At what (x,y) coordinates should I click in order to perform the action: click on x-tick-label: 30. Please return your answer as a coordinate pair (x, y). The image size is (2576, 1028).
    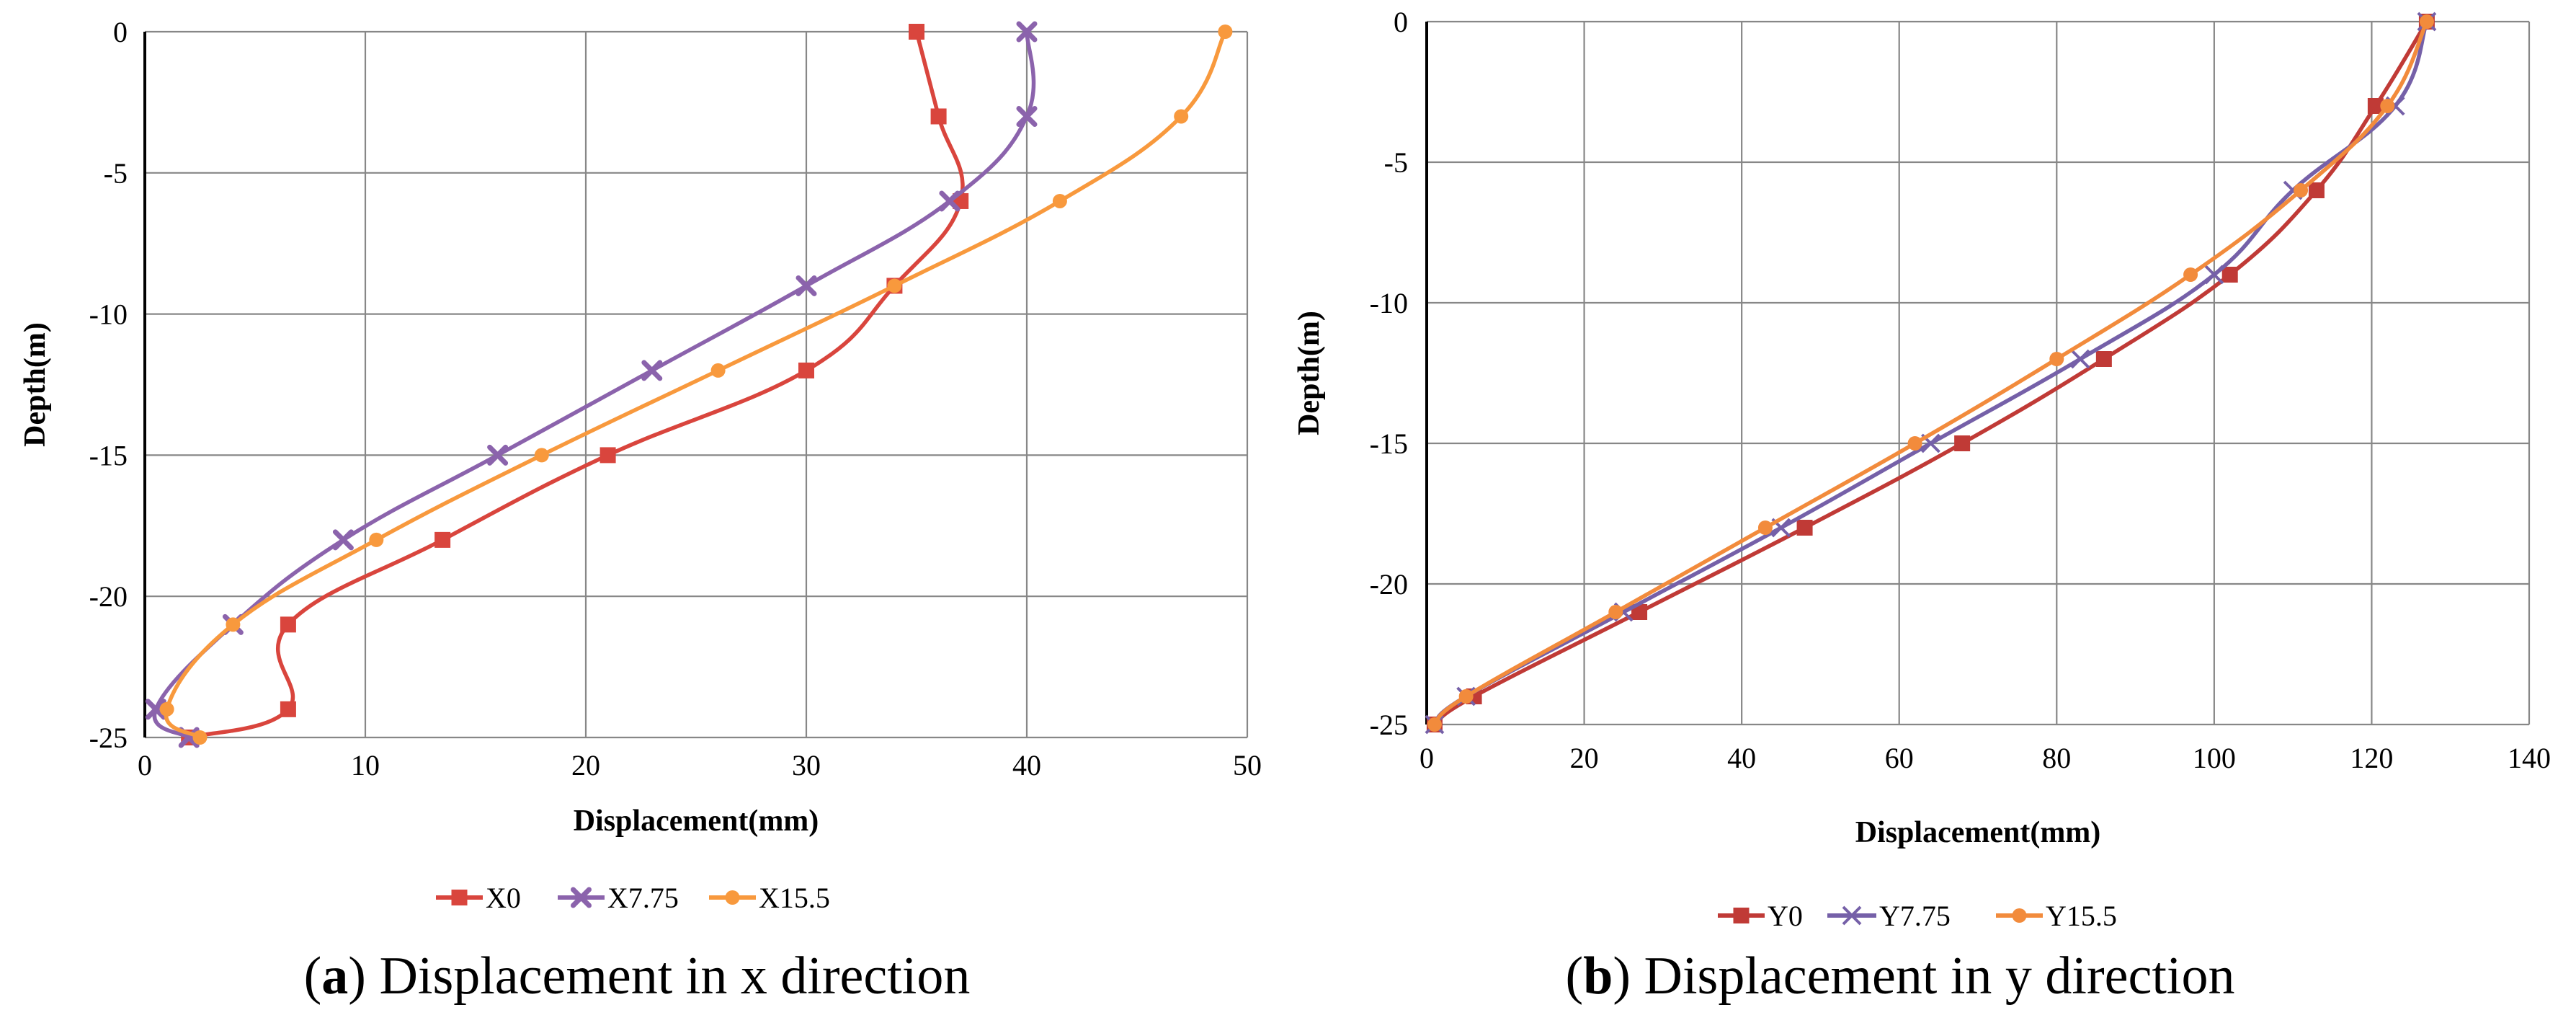
    Looking at the image, I should click on (806, 765).